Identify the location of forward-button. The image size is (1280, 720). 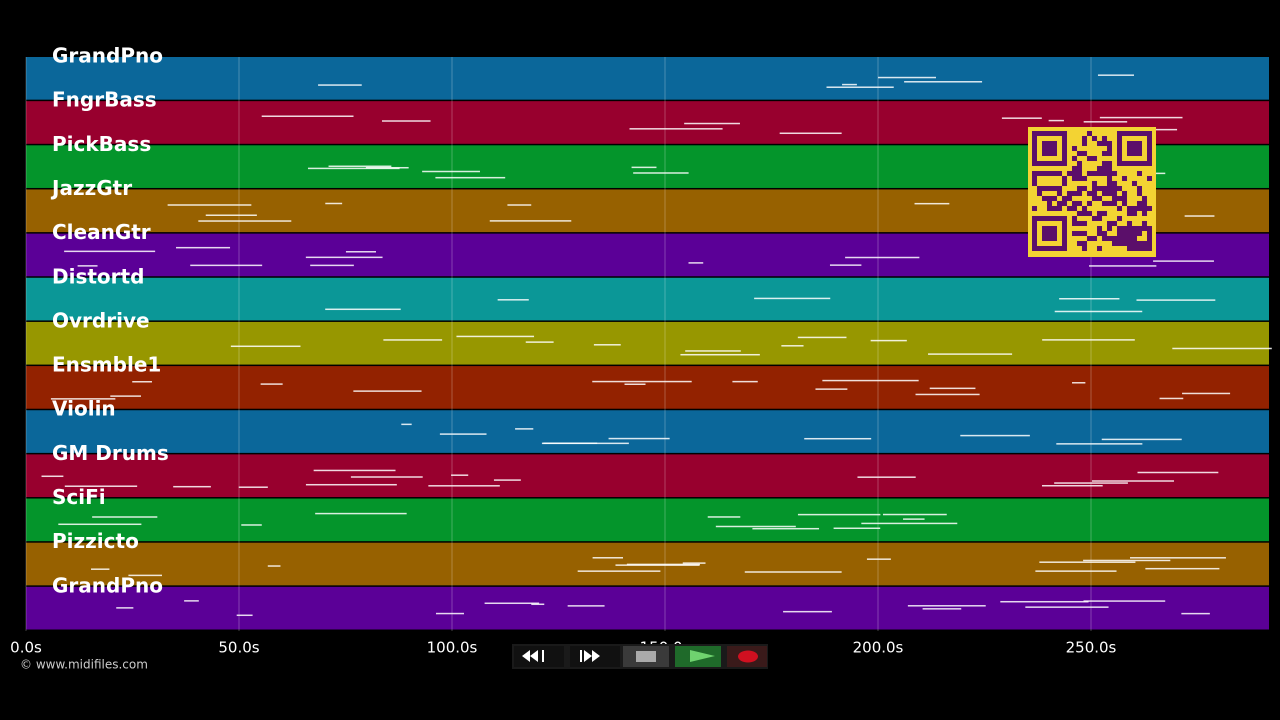
(595, 656).